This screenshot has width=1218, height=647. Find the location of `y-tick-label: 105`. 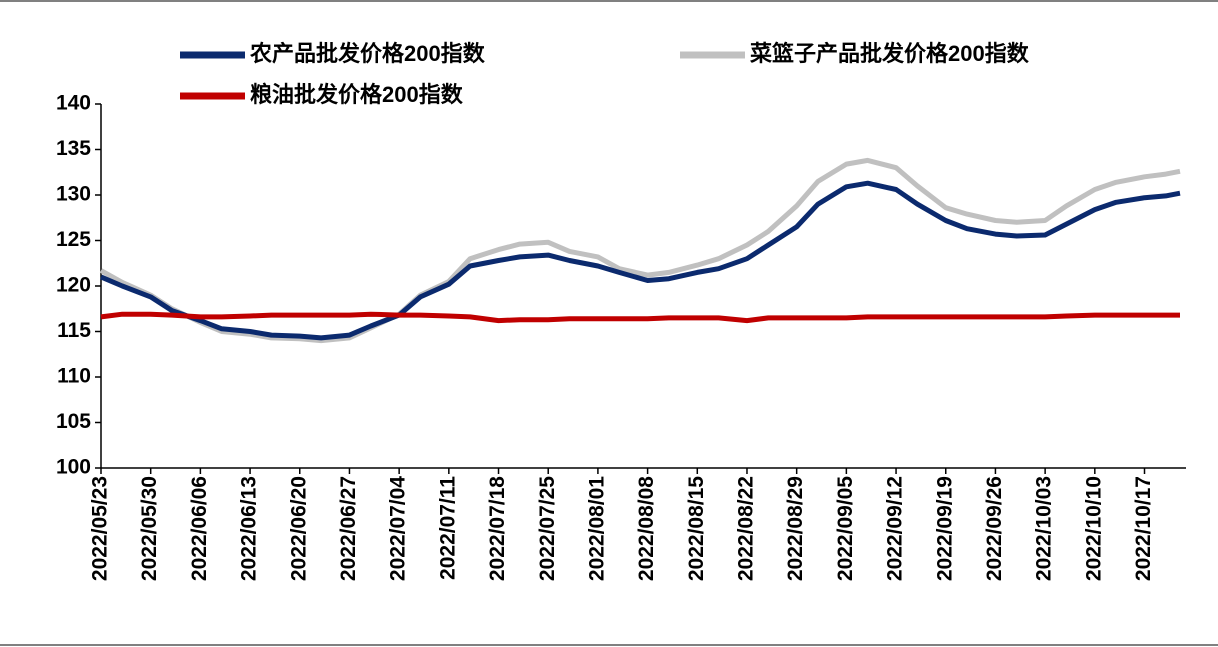

y-tick-label: 105 is located at coordinates (73, 421).